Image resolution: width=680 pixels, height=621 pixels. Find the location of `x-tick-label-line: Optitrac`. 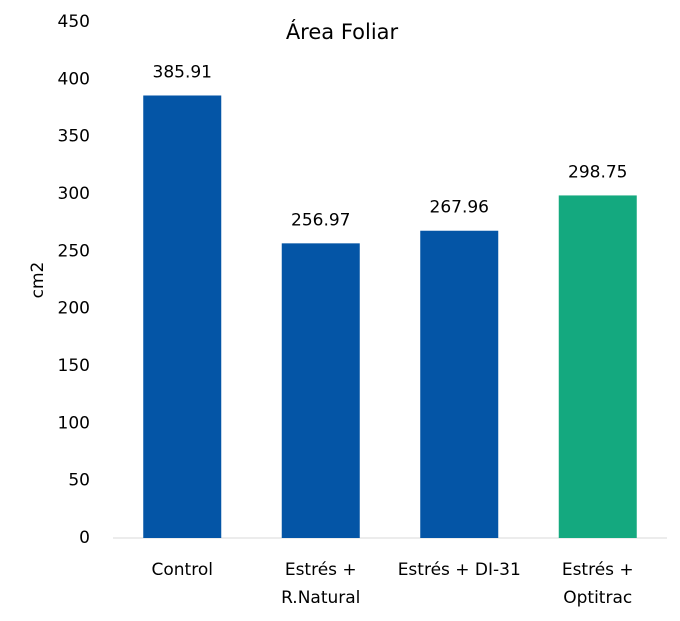

x-tick-label-line: Optitrac is located at coordinates (597, 598).